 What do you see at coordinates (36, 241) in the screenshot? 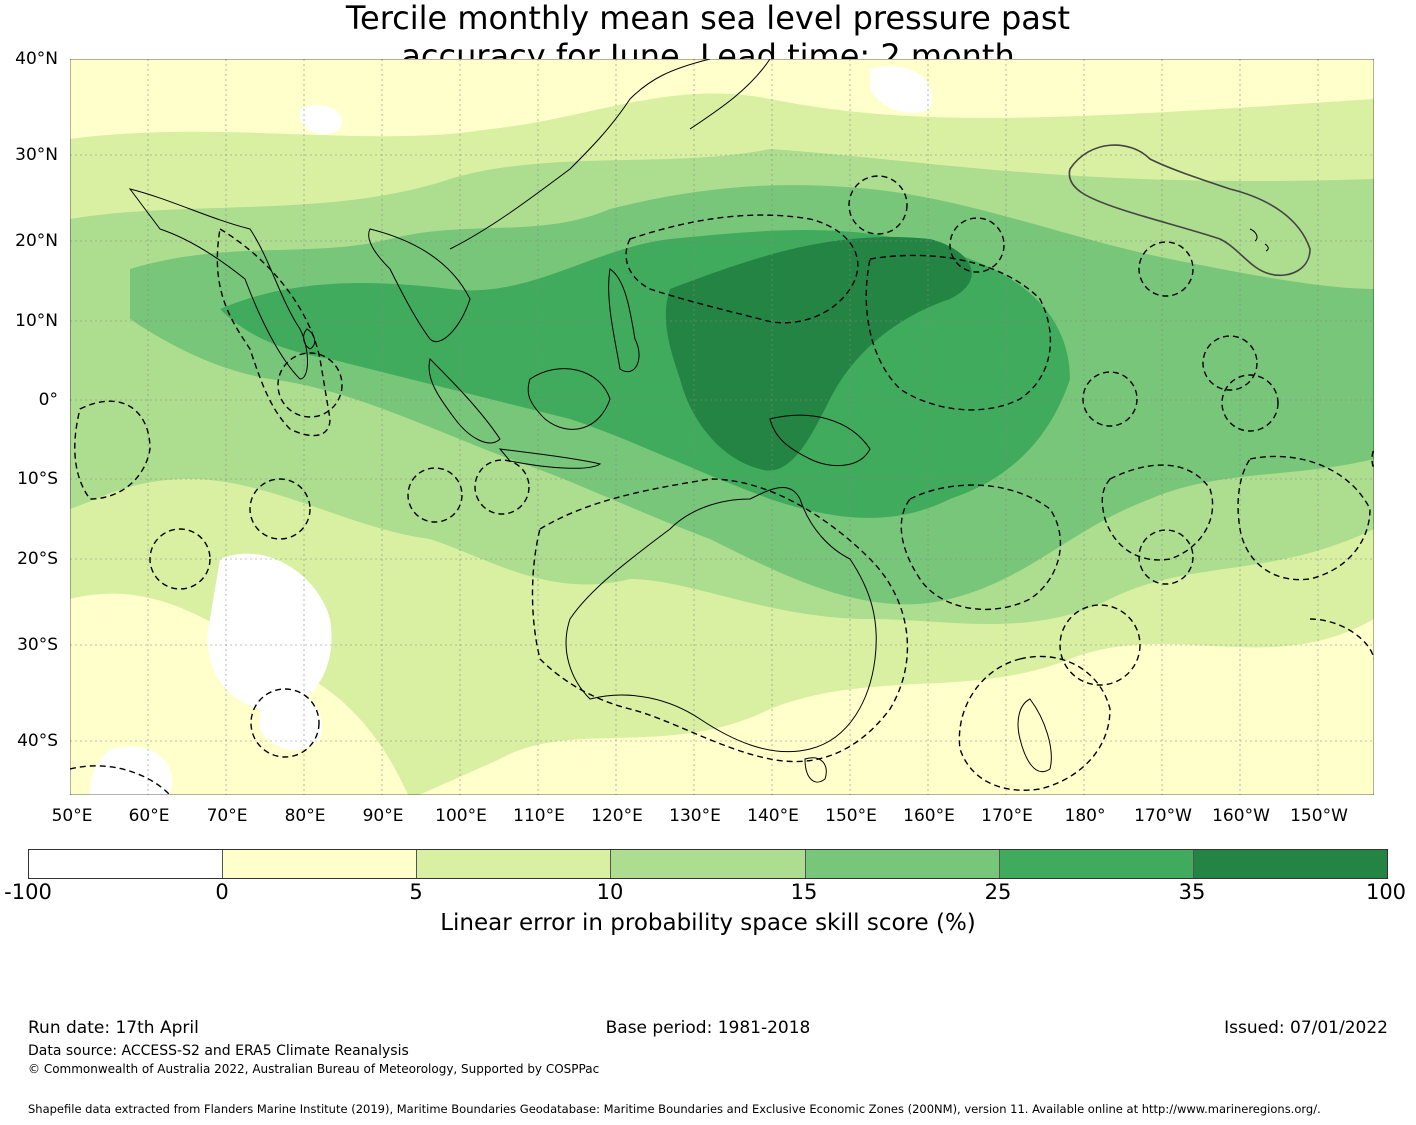
I see `lat-label-20n: 20°N` at bounding box center [36, 241].